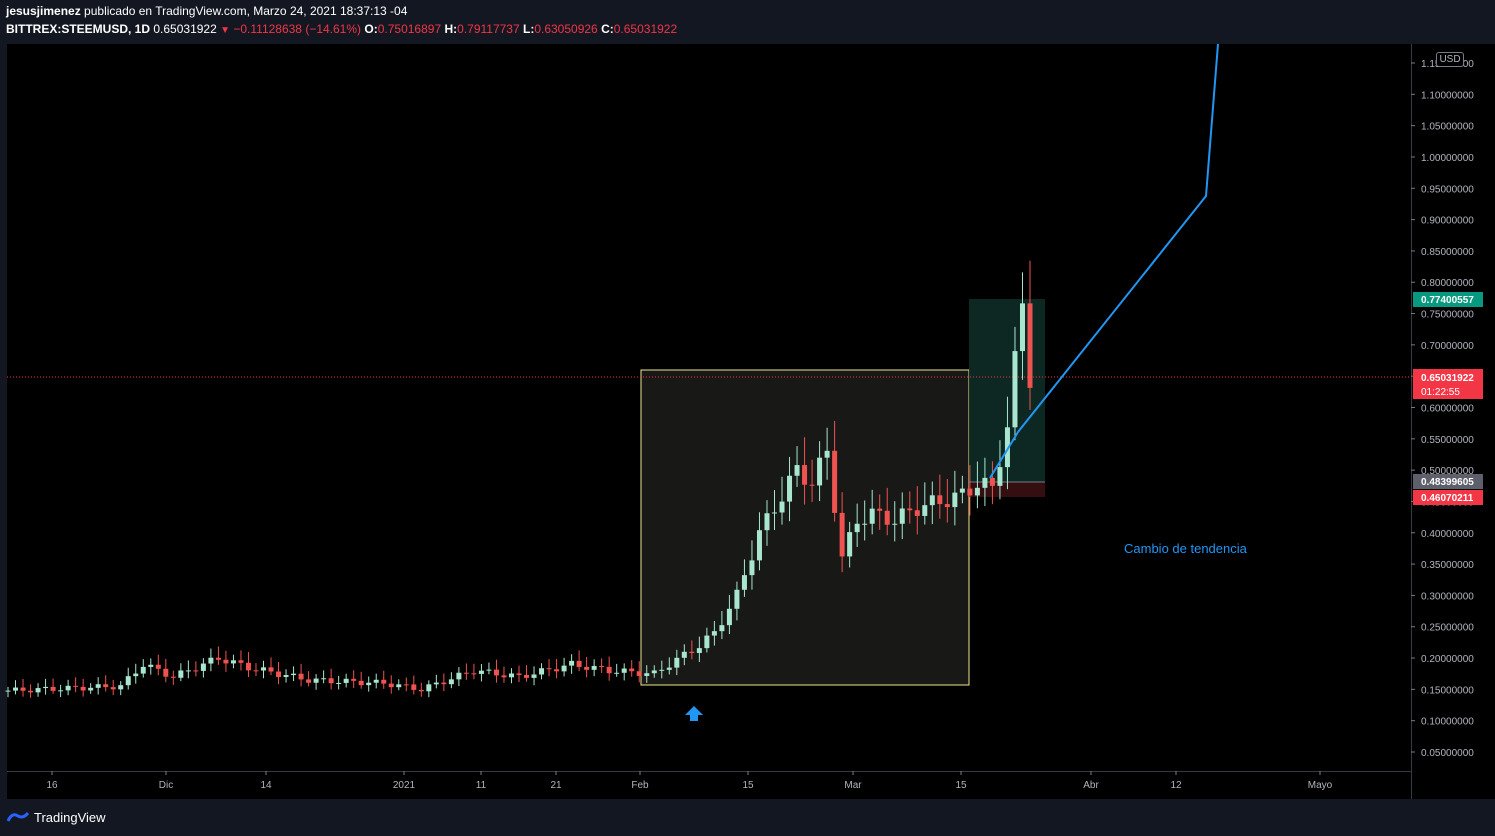 This screenshot has width=1495, height=836. I want to click on currency-label: USD, so click(1450, 59).